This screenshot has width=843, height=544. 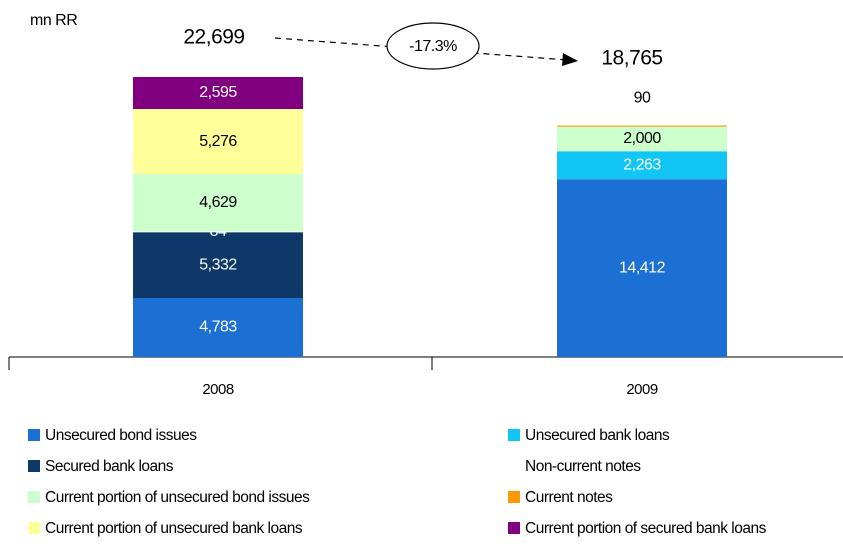 What do you see at coordinates (213, 37) in the screenshot?
I see `total-label: 22,699` at bounding box center [213, 37].